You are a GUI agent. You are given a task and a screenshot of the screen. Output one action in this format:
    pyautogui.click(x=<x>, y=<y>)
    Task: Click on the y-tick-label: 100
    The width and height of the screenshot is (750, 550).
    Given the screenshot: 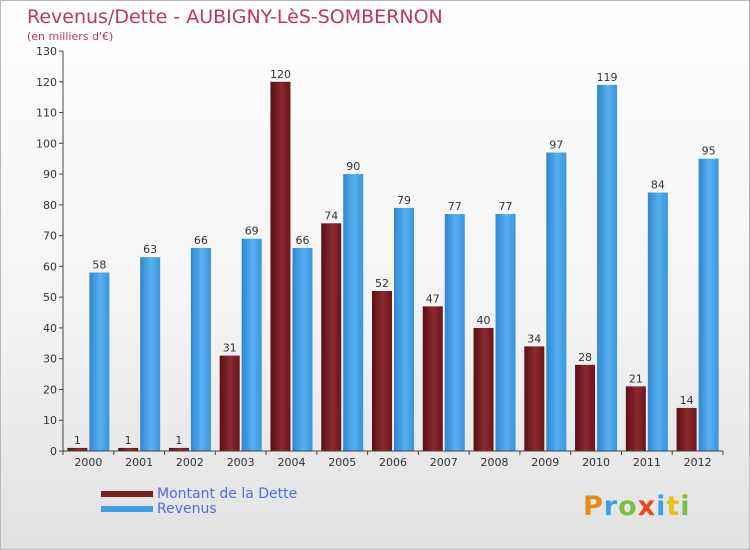 What is the action you would take?
    pyautogui.click(x=46, y=143)
    